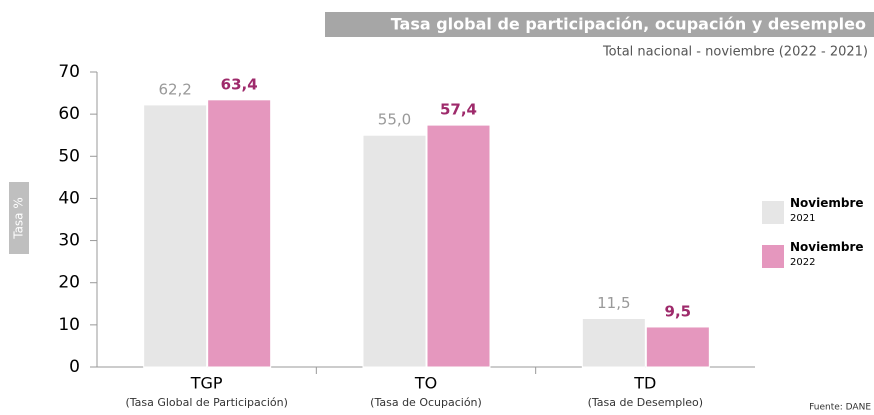 This screenshot has width=874, height=415. What do you see at coordinates (69, 283) in the screenshot?
I see `y-tick-label: 20` at bounding box center [69, 283].